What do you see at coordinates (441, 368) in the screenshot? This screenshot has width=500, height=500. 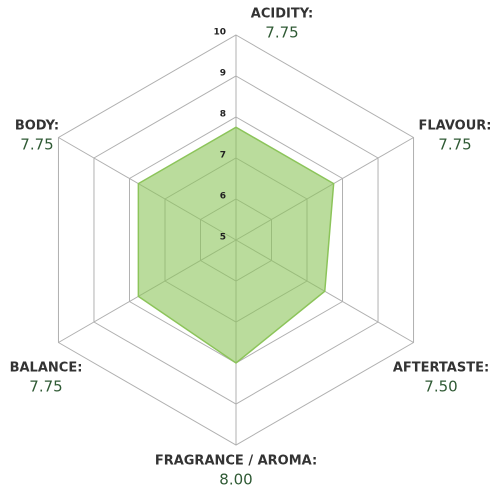 I see `category-label: AFTERTASTE:` at bounding box center [441, 368].